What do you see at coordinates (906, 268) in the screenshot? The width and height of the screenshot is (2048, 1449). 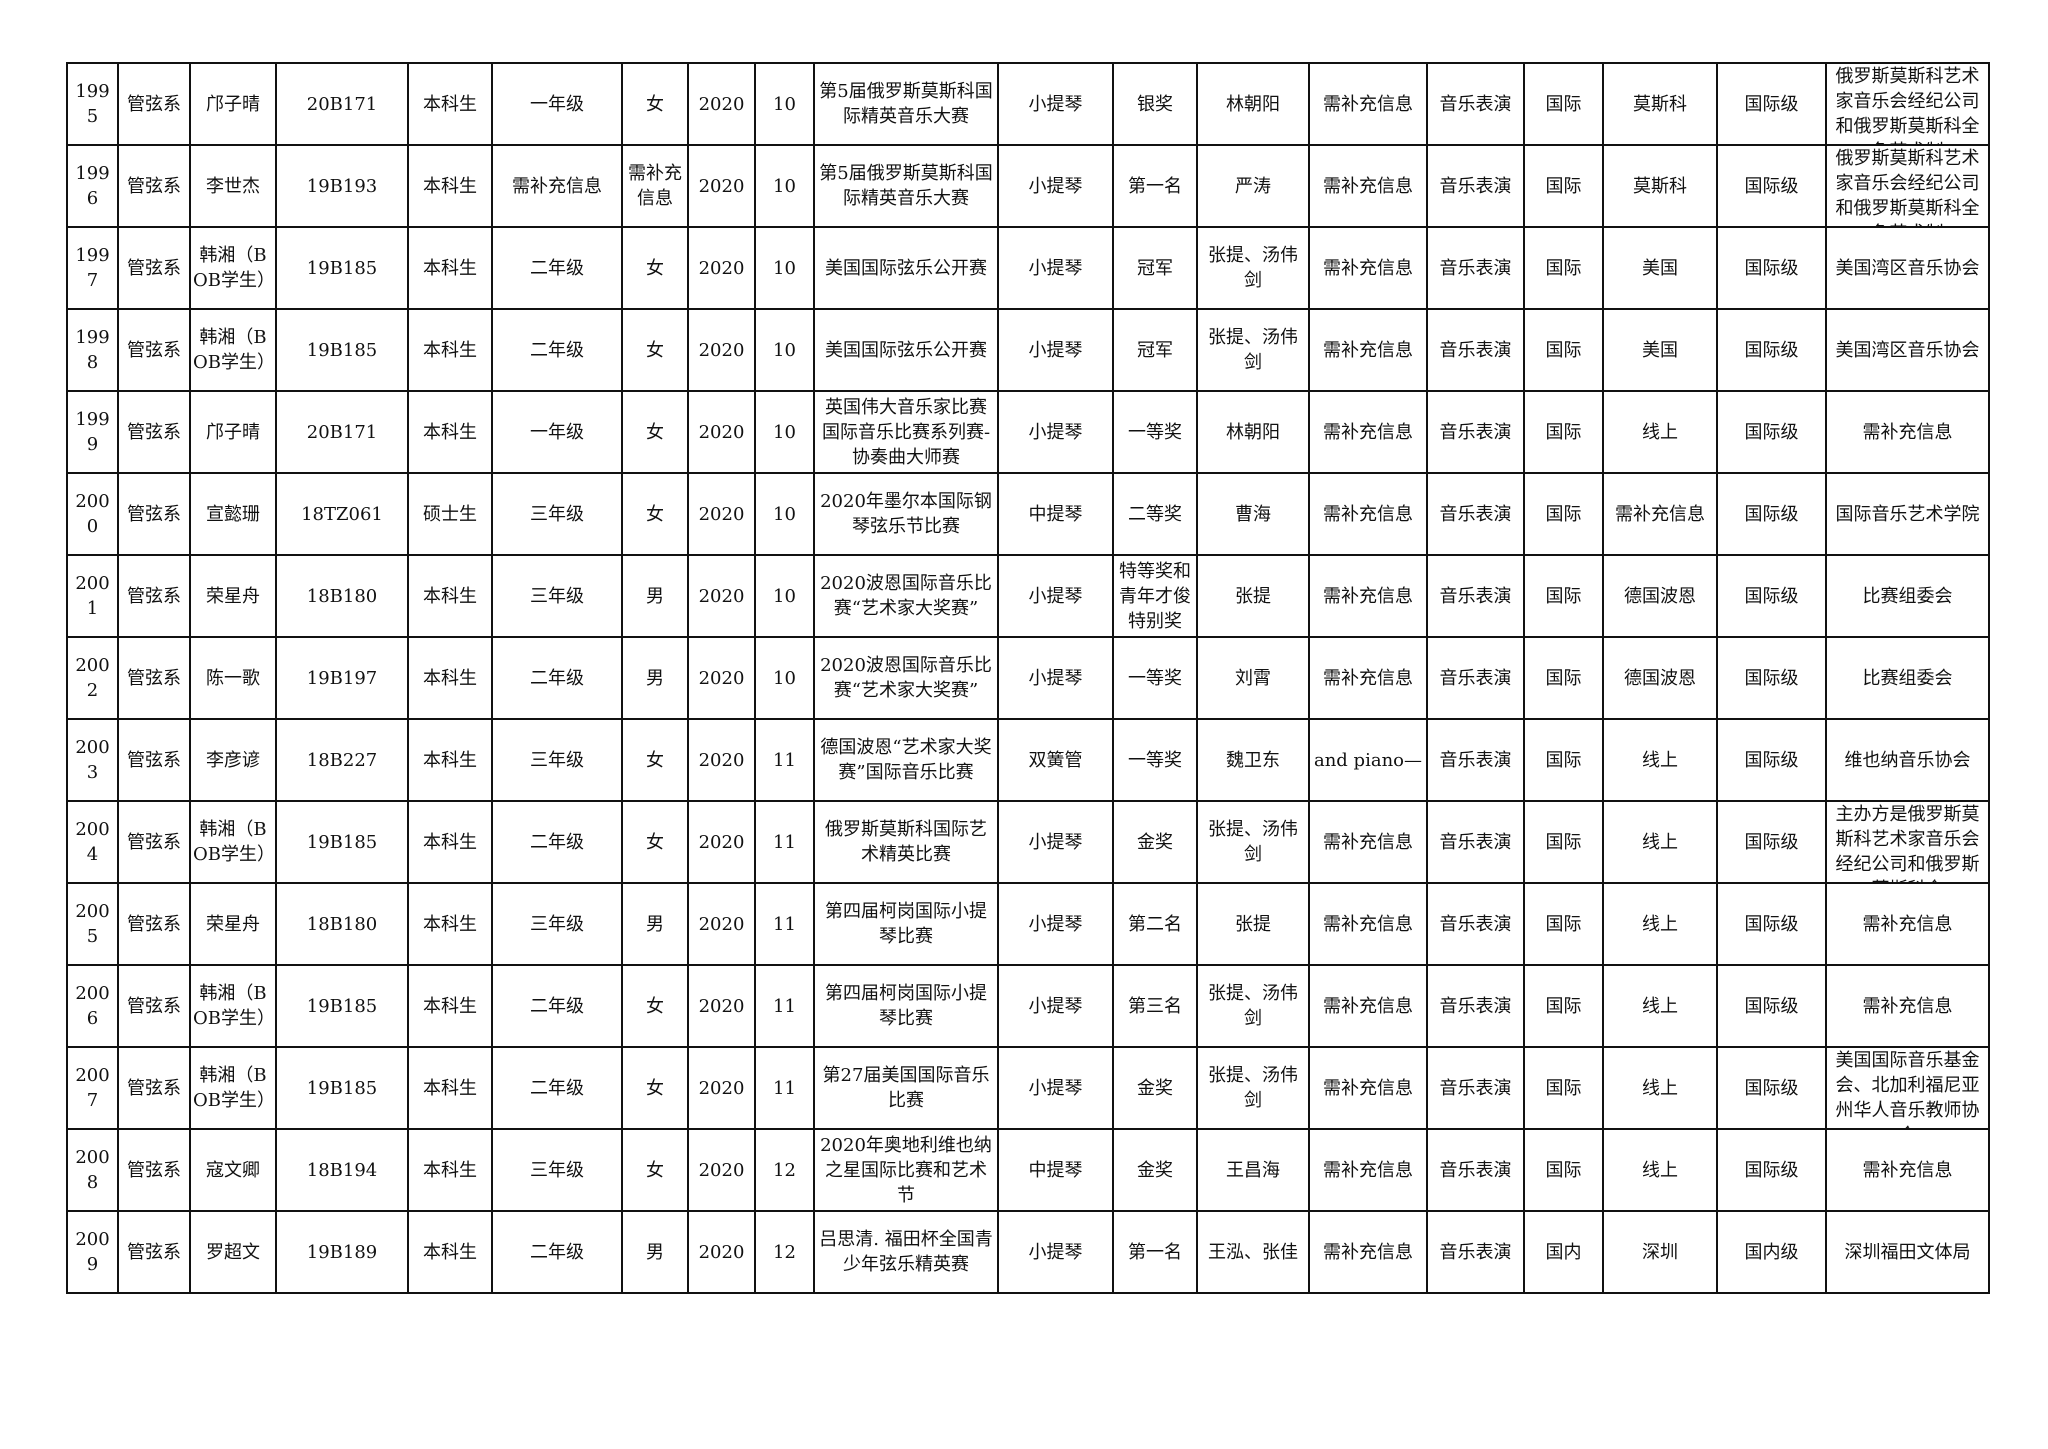 I see `cell-competition-name: 美国国际弦乐公开赛` at bounding box center [906, 268].